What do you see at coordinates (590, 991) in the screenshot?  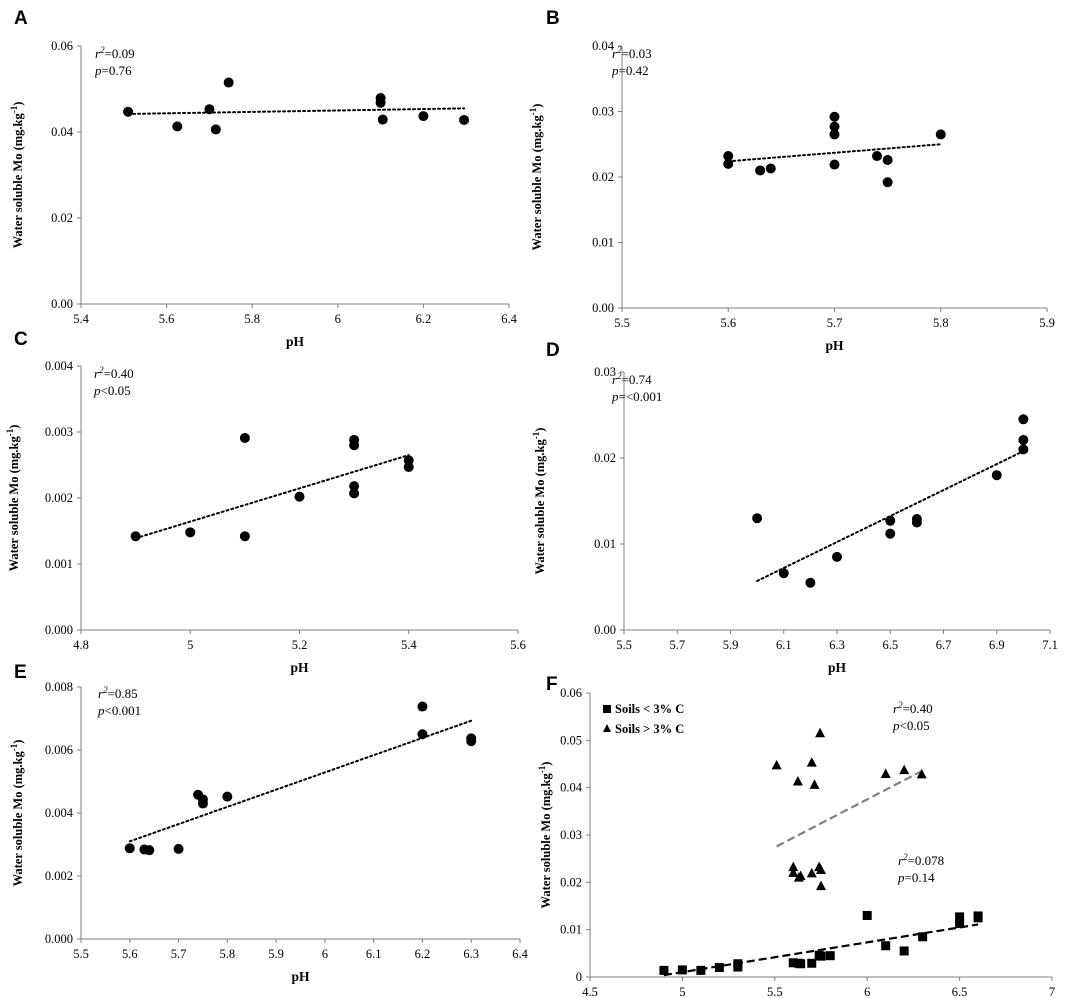 I see `x-tick-label: 4.5` at bounding box center [590, 991].